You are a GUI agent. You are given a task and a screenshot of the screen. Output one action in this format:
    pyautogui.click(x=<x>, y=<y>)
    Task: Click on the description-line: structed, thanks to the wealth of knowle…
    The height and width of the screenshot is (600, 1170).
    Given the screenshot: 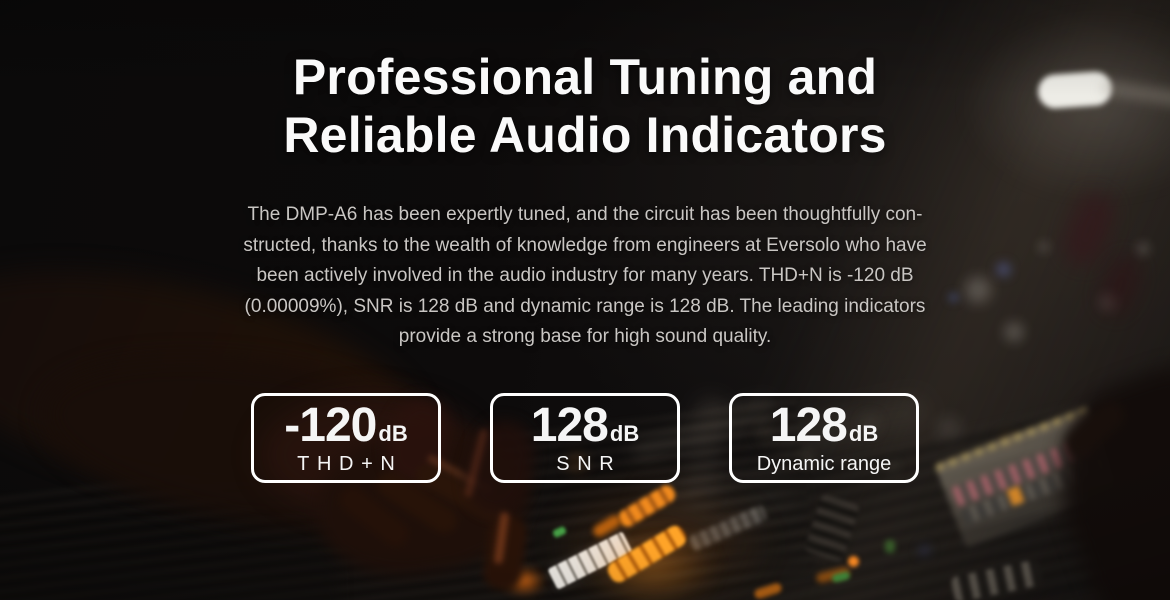 What is the action you would take?
    pyautogui.click(x=585, y=245)
    